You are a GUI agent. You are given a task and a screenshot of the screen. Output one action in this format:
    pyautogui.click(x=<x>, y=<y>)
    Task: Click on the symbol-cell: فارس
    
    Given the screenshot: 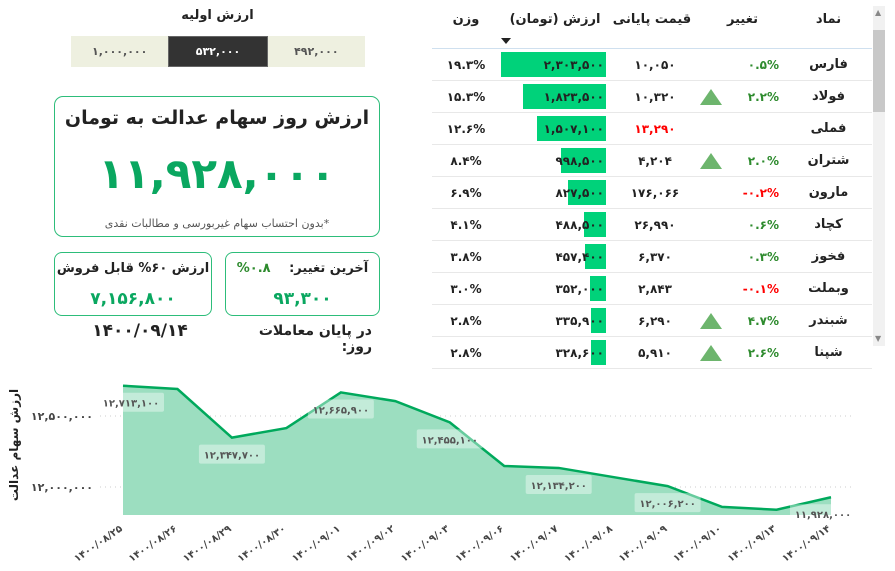 What is the action you would take?
    pyautogui.click(x=828, y=64)
    